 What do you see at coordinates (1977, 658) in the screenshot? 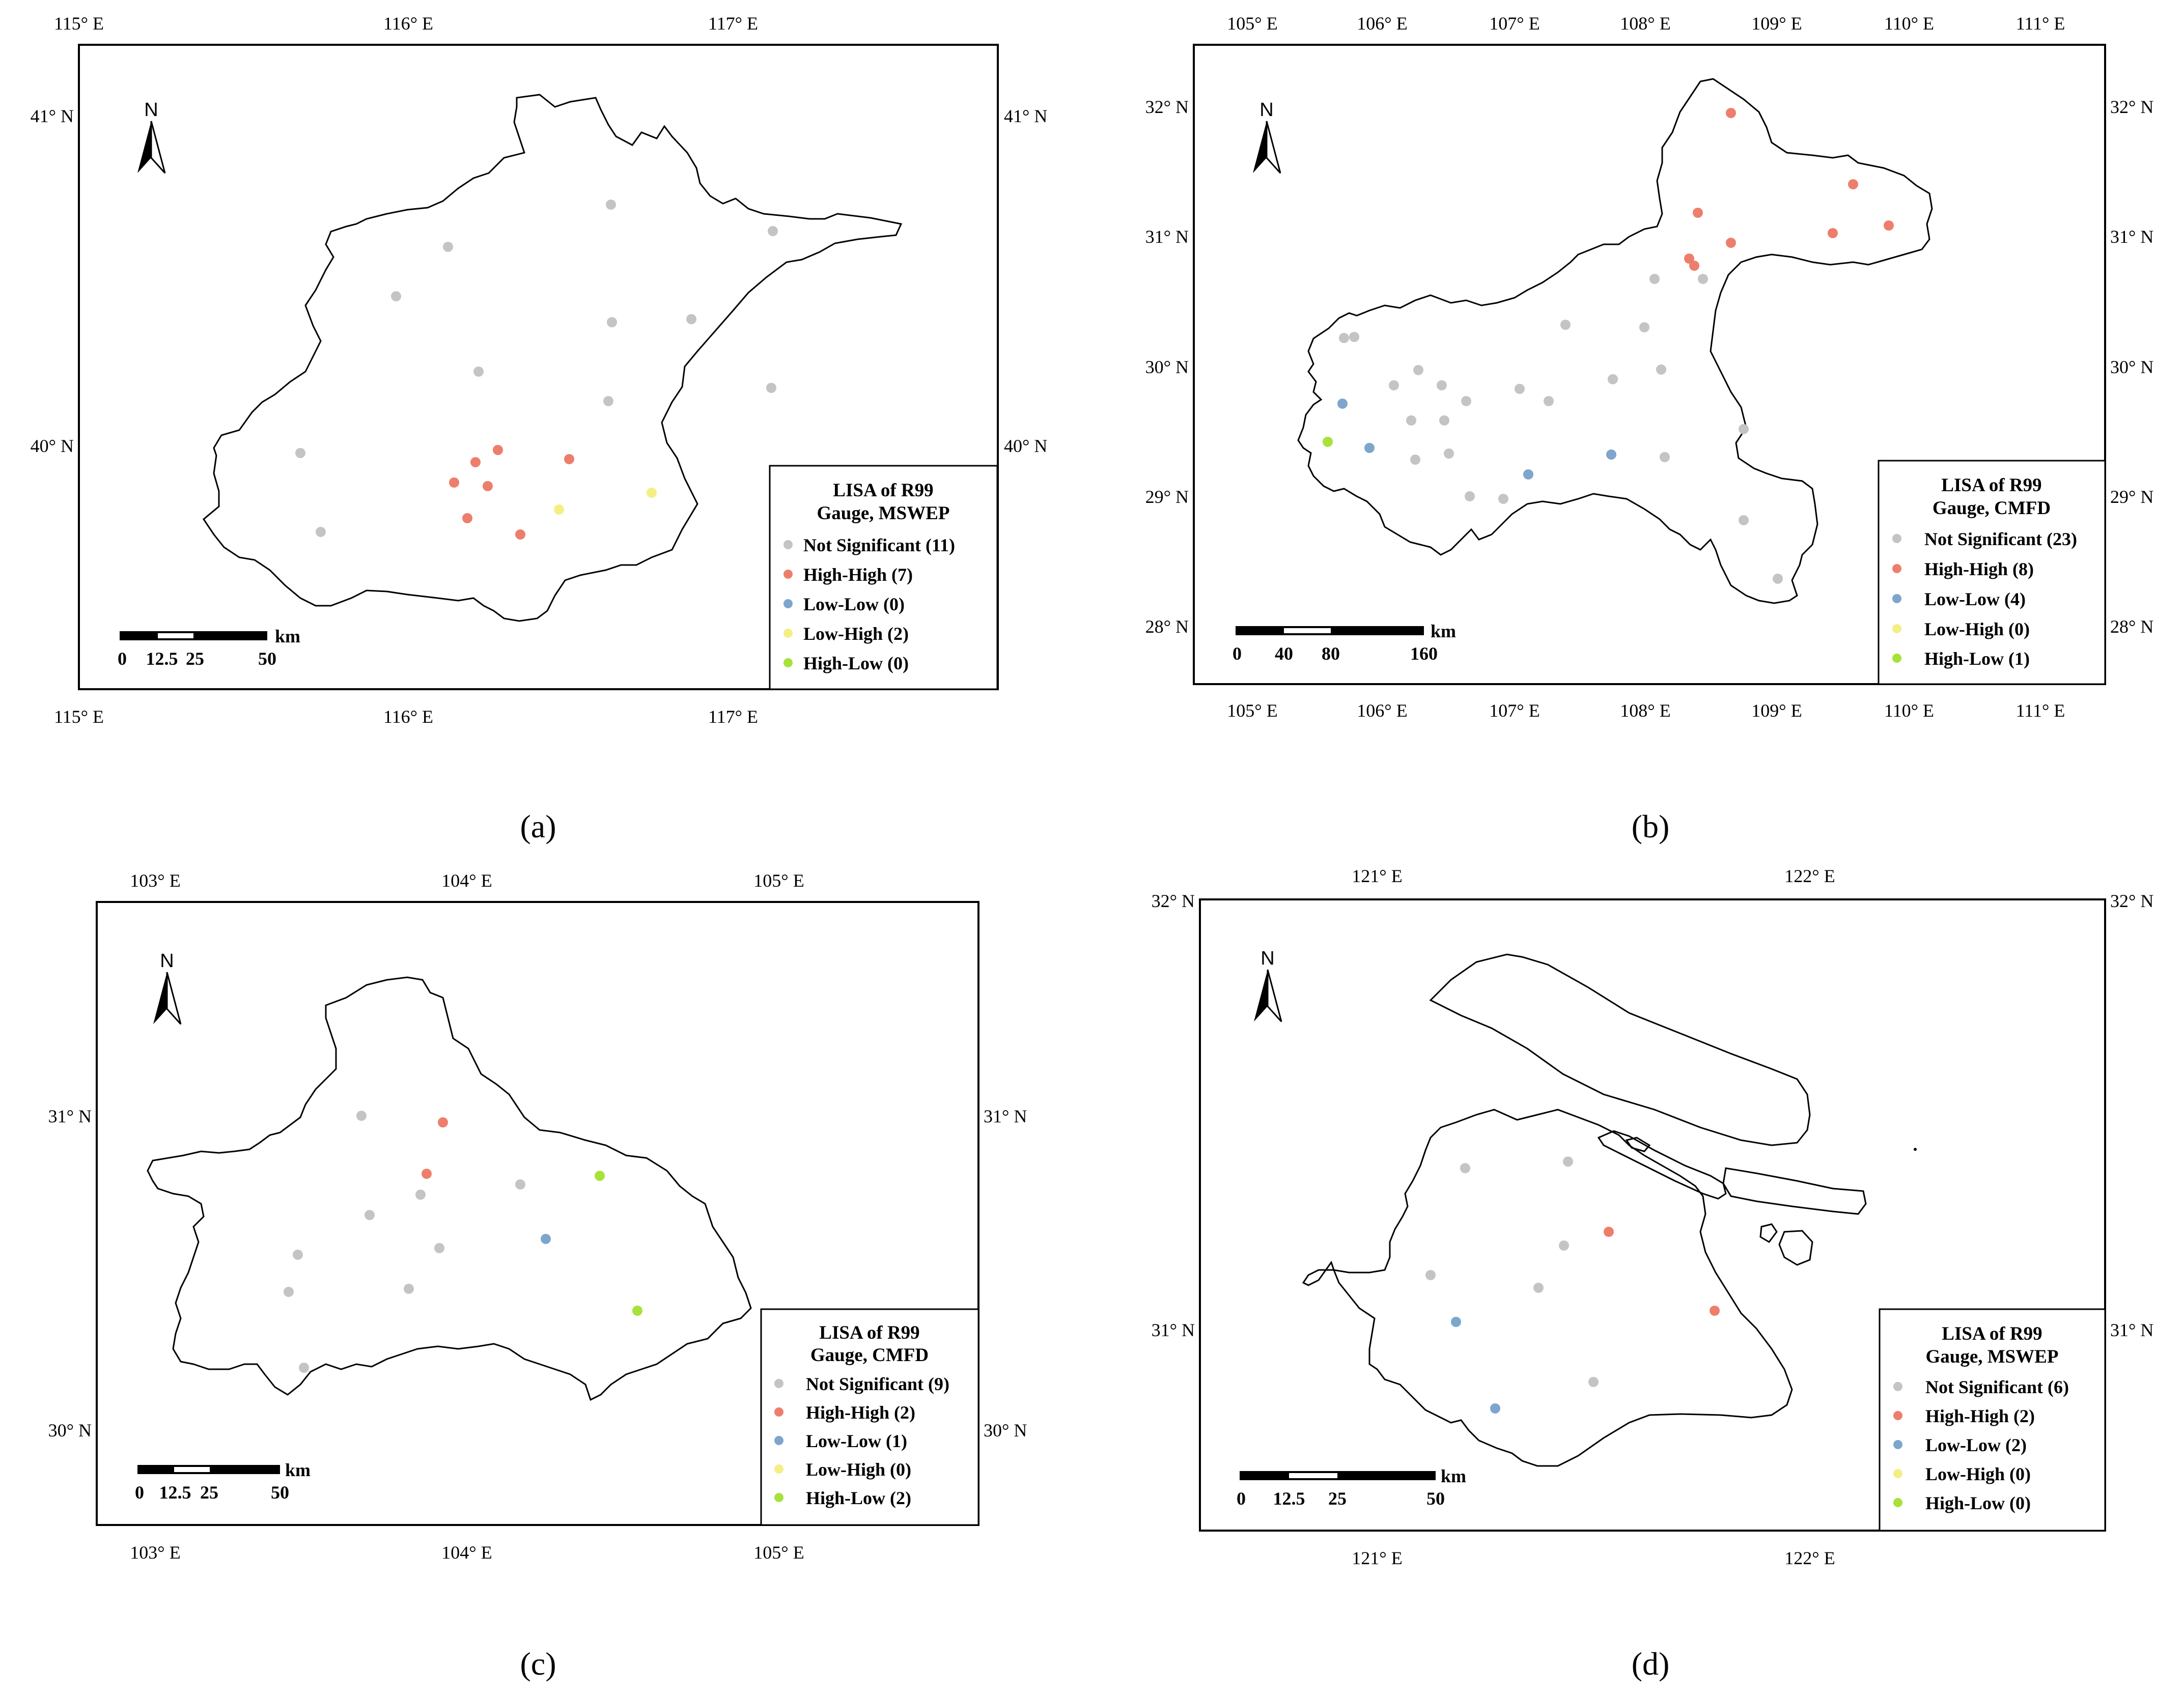
I see `legend-item: High-Low (1)` at bounding box center [1977, 658].